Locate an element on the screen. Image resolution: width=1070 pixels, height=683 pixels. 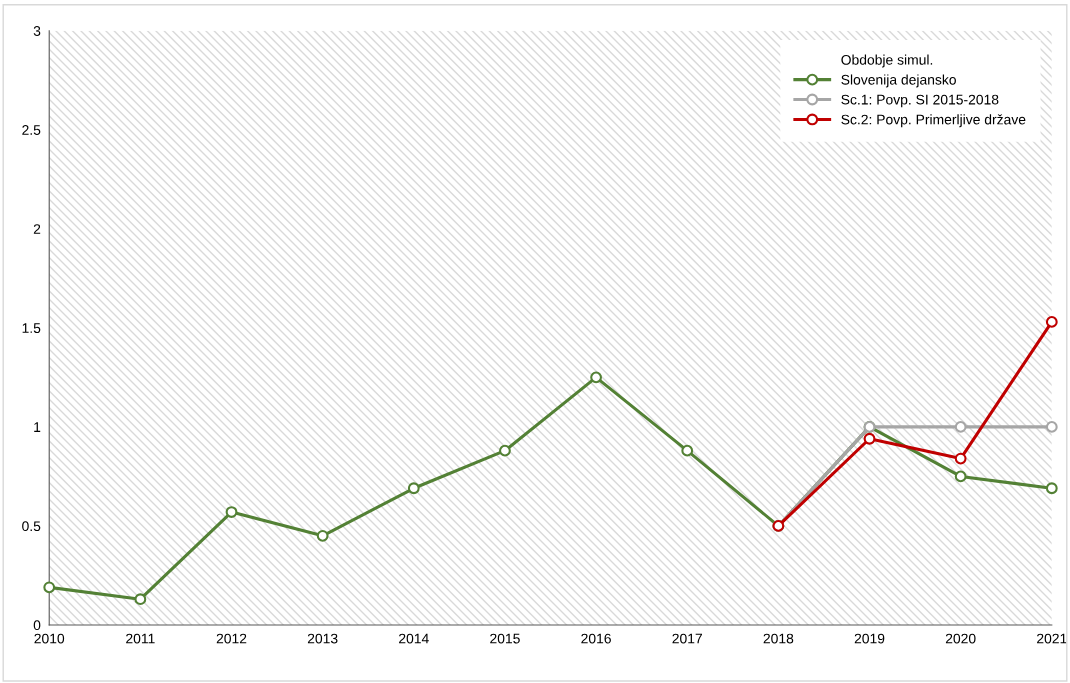
y-tick-label: 0 is located at coordinates (37, 625).